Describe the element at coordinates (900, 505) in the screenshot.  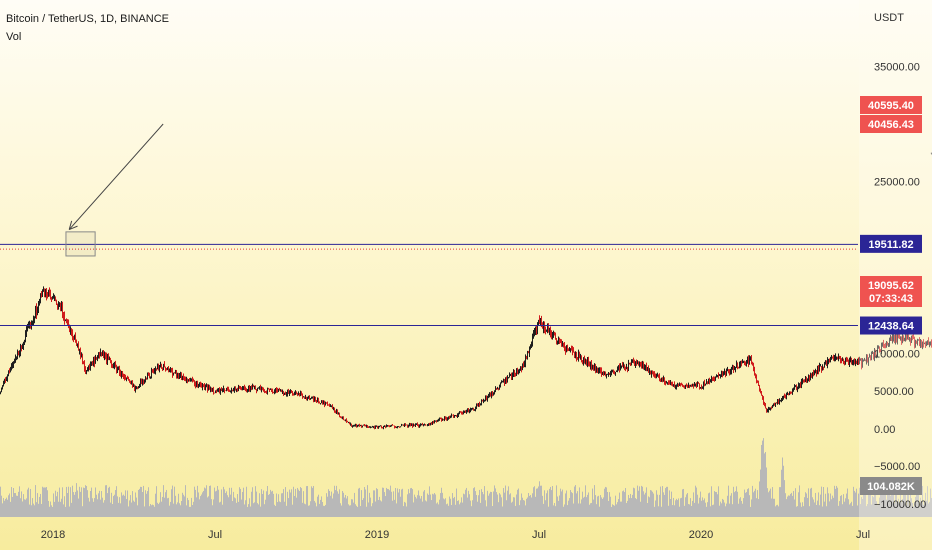
I see `price-tick-label: −10000.00` at that location.